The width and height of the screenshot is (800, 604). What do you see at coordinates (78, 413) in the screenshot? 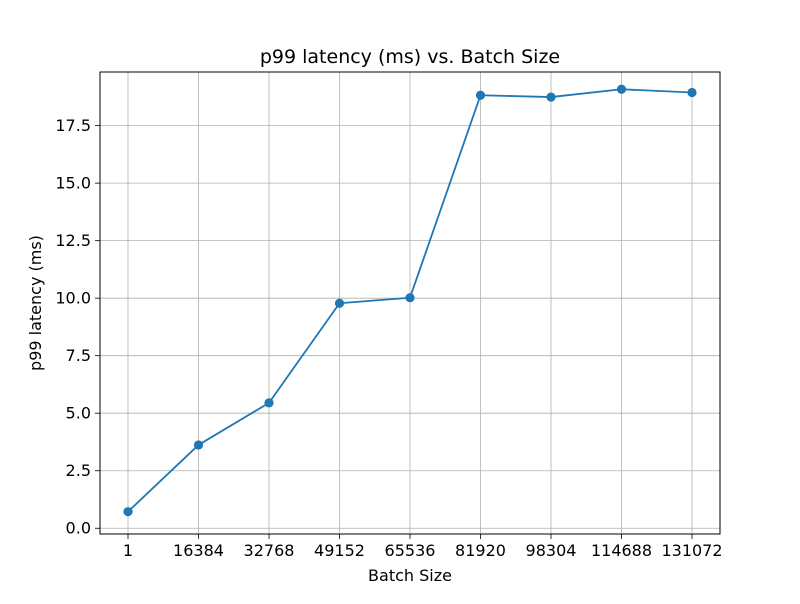
I see `y-tick-label: 5.0` at bounding box center [78, 413].